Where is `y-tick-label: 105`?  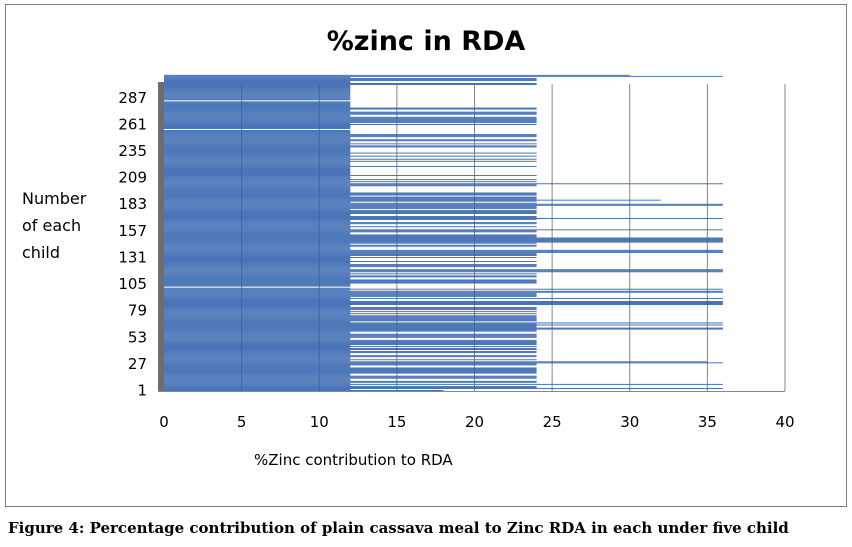 y-tick-label: 105 is located at coordinates (132, 284).